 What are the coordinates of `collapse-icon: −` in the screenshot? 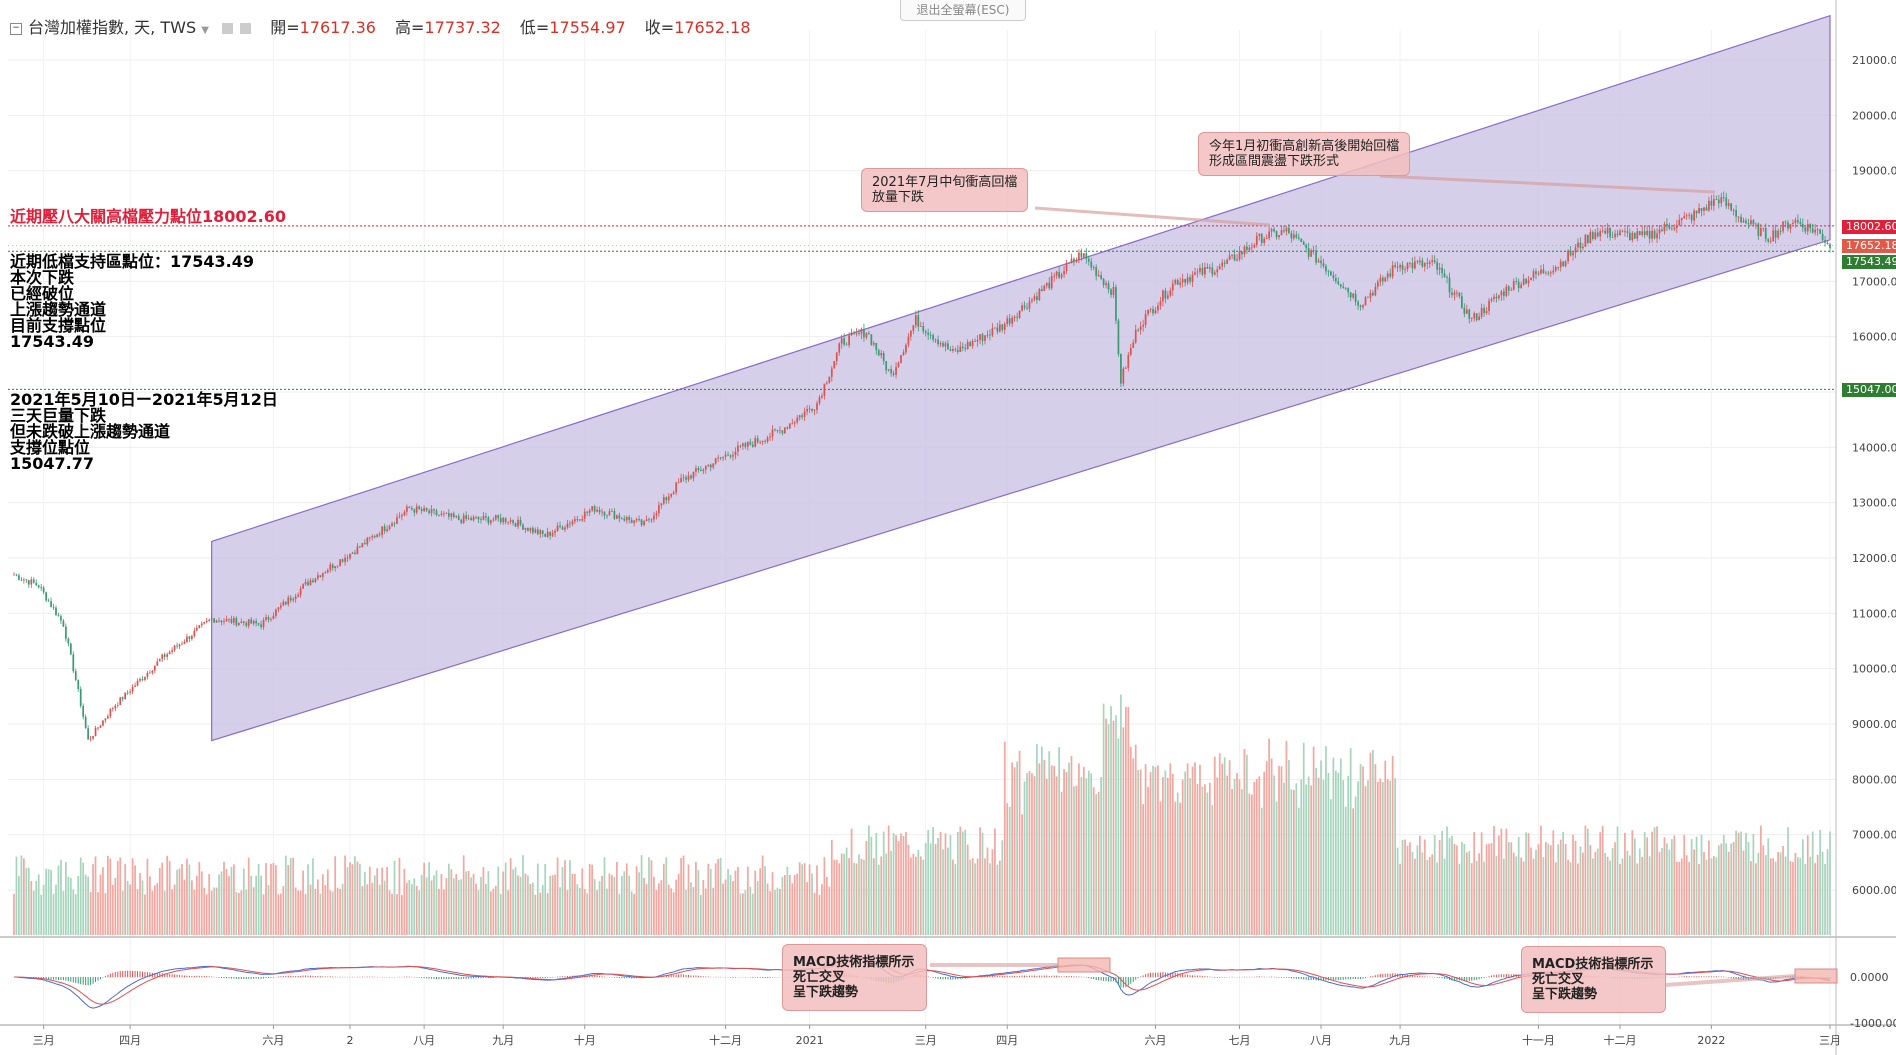 It's located at (16, 28).